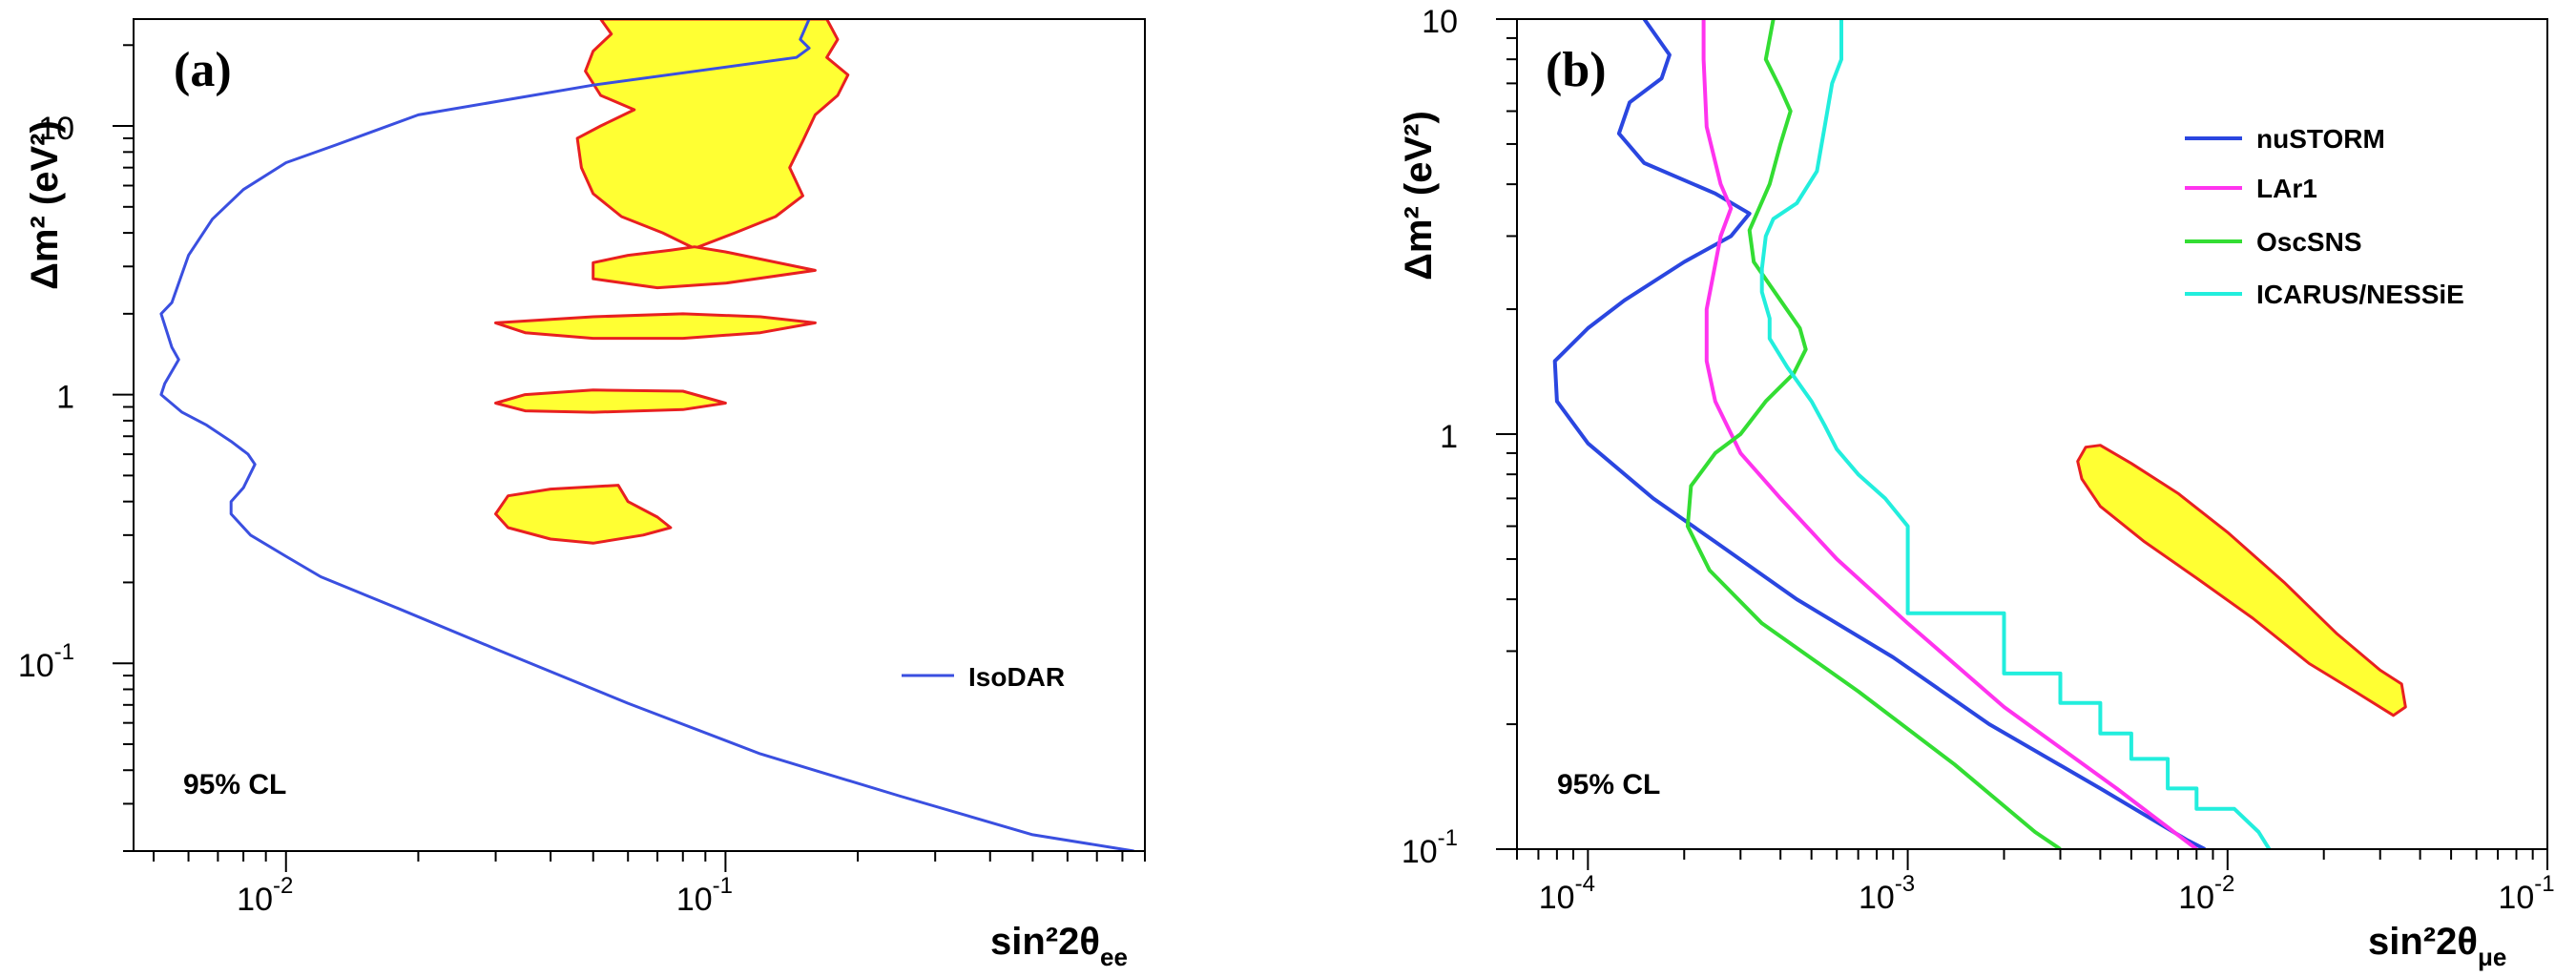 Image resolution: width=2576 pixels, height=977 pixels. I want to click on x-axis-label-subscript: μe, so click(2492, 957).